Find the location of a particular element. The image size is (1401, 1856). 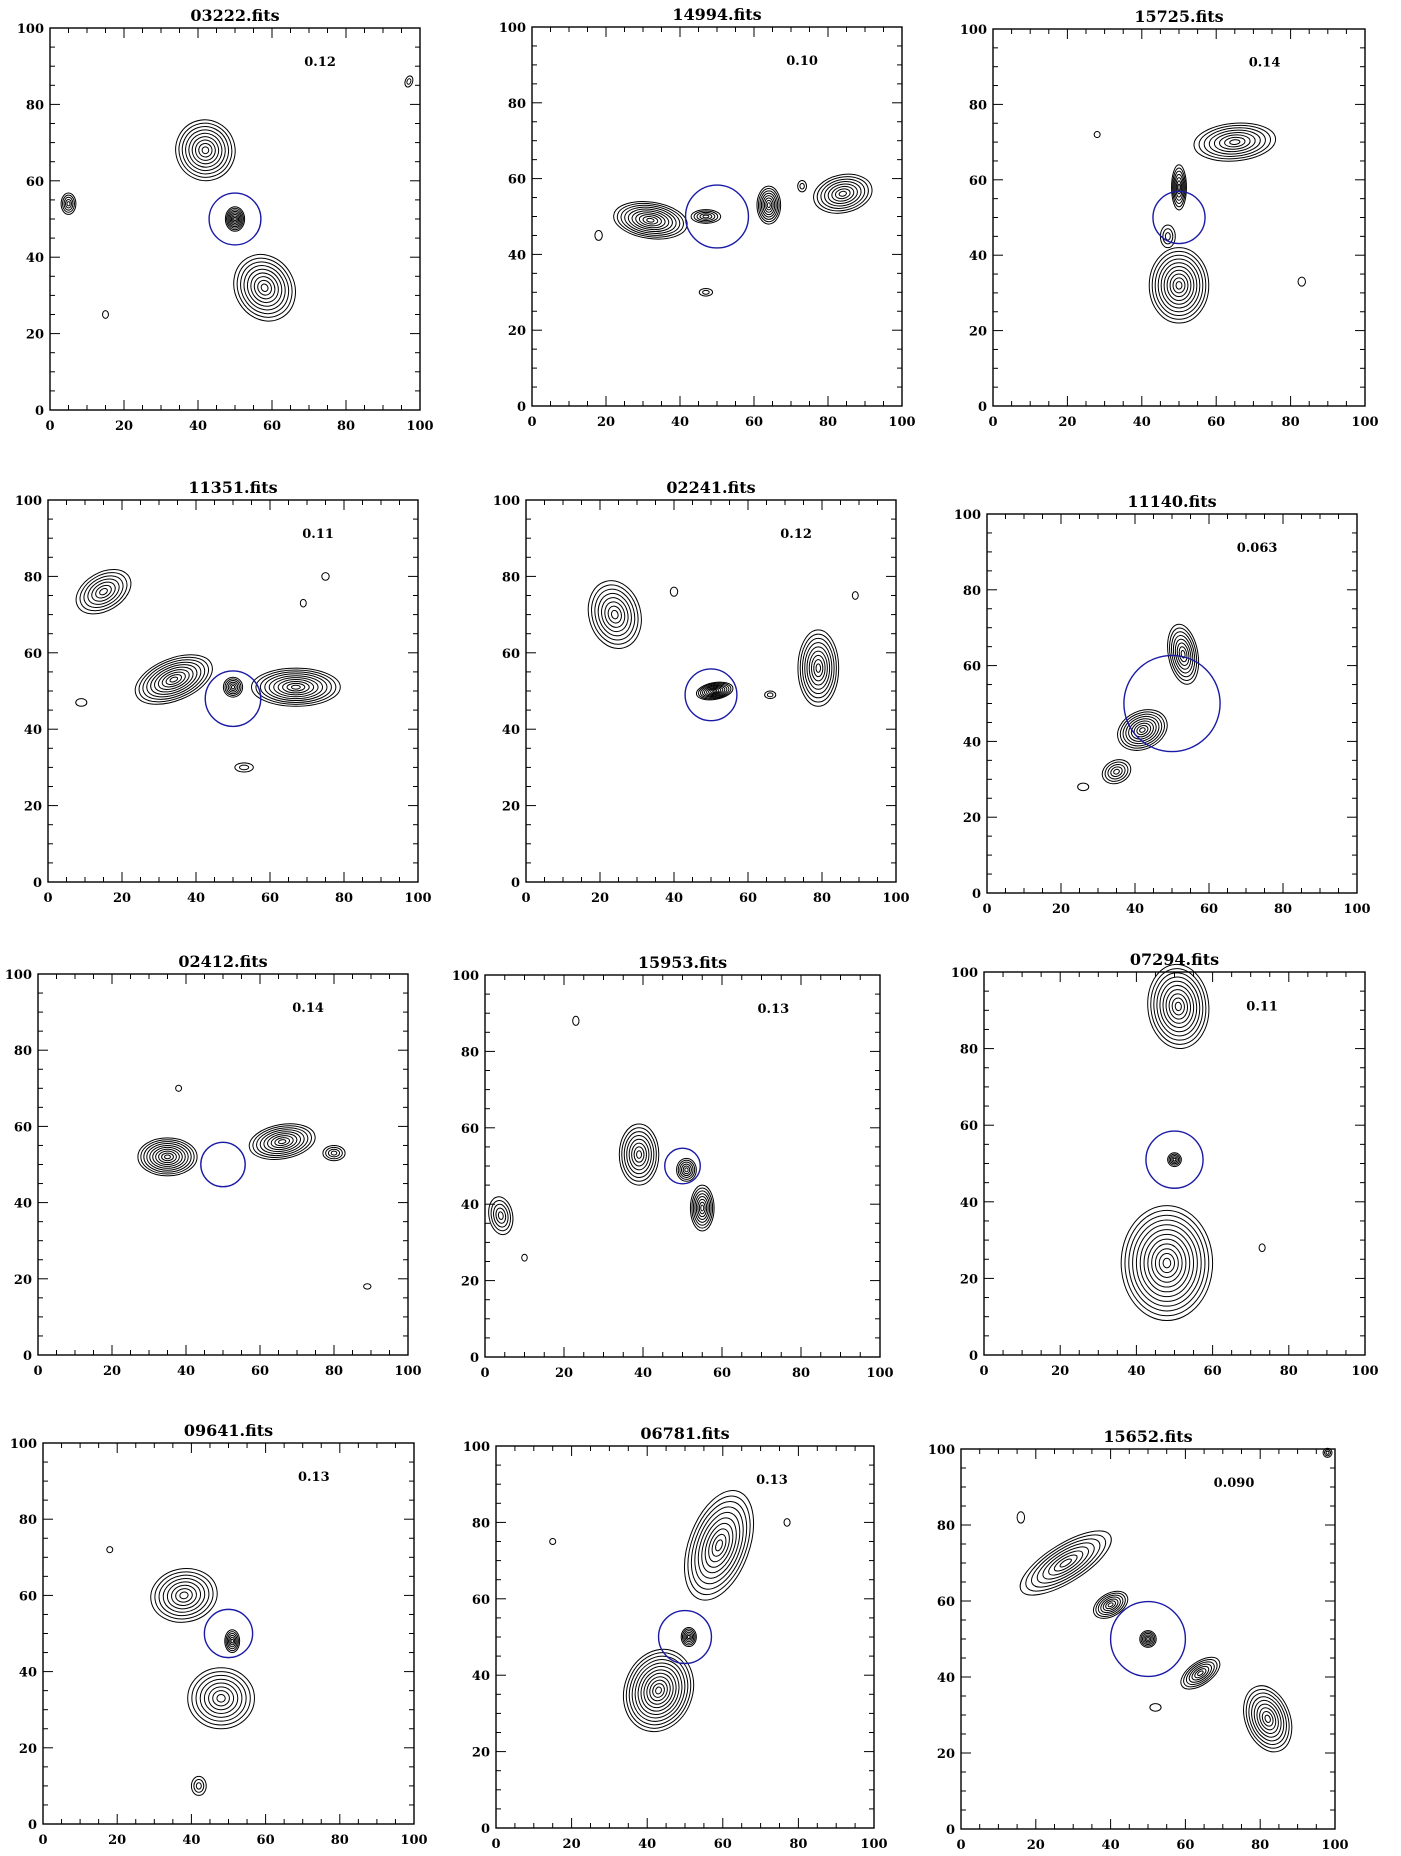

x-tick-label: 60 is located at coordinates (1185, 1845).